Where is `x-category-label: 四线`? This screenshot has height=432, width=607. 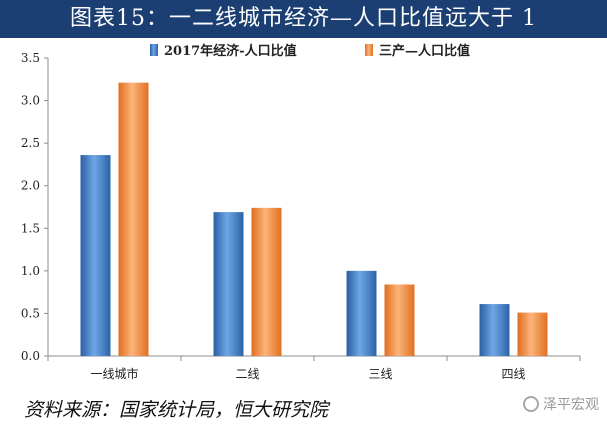
x-category-label: 四线 is located at coordinates (513, 374).